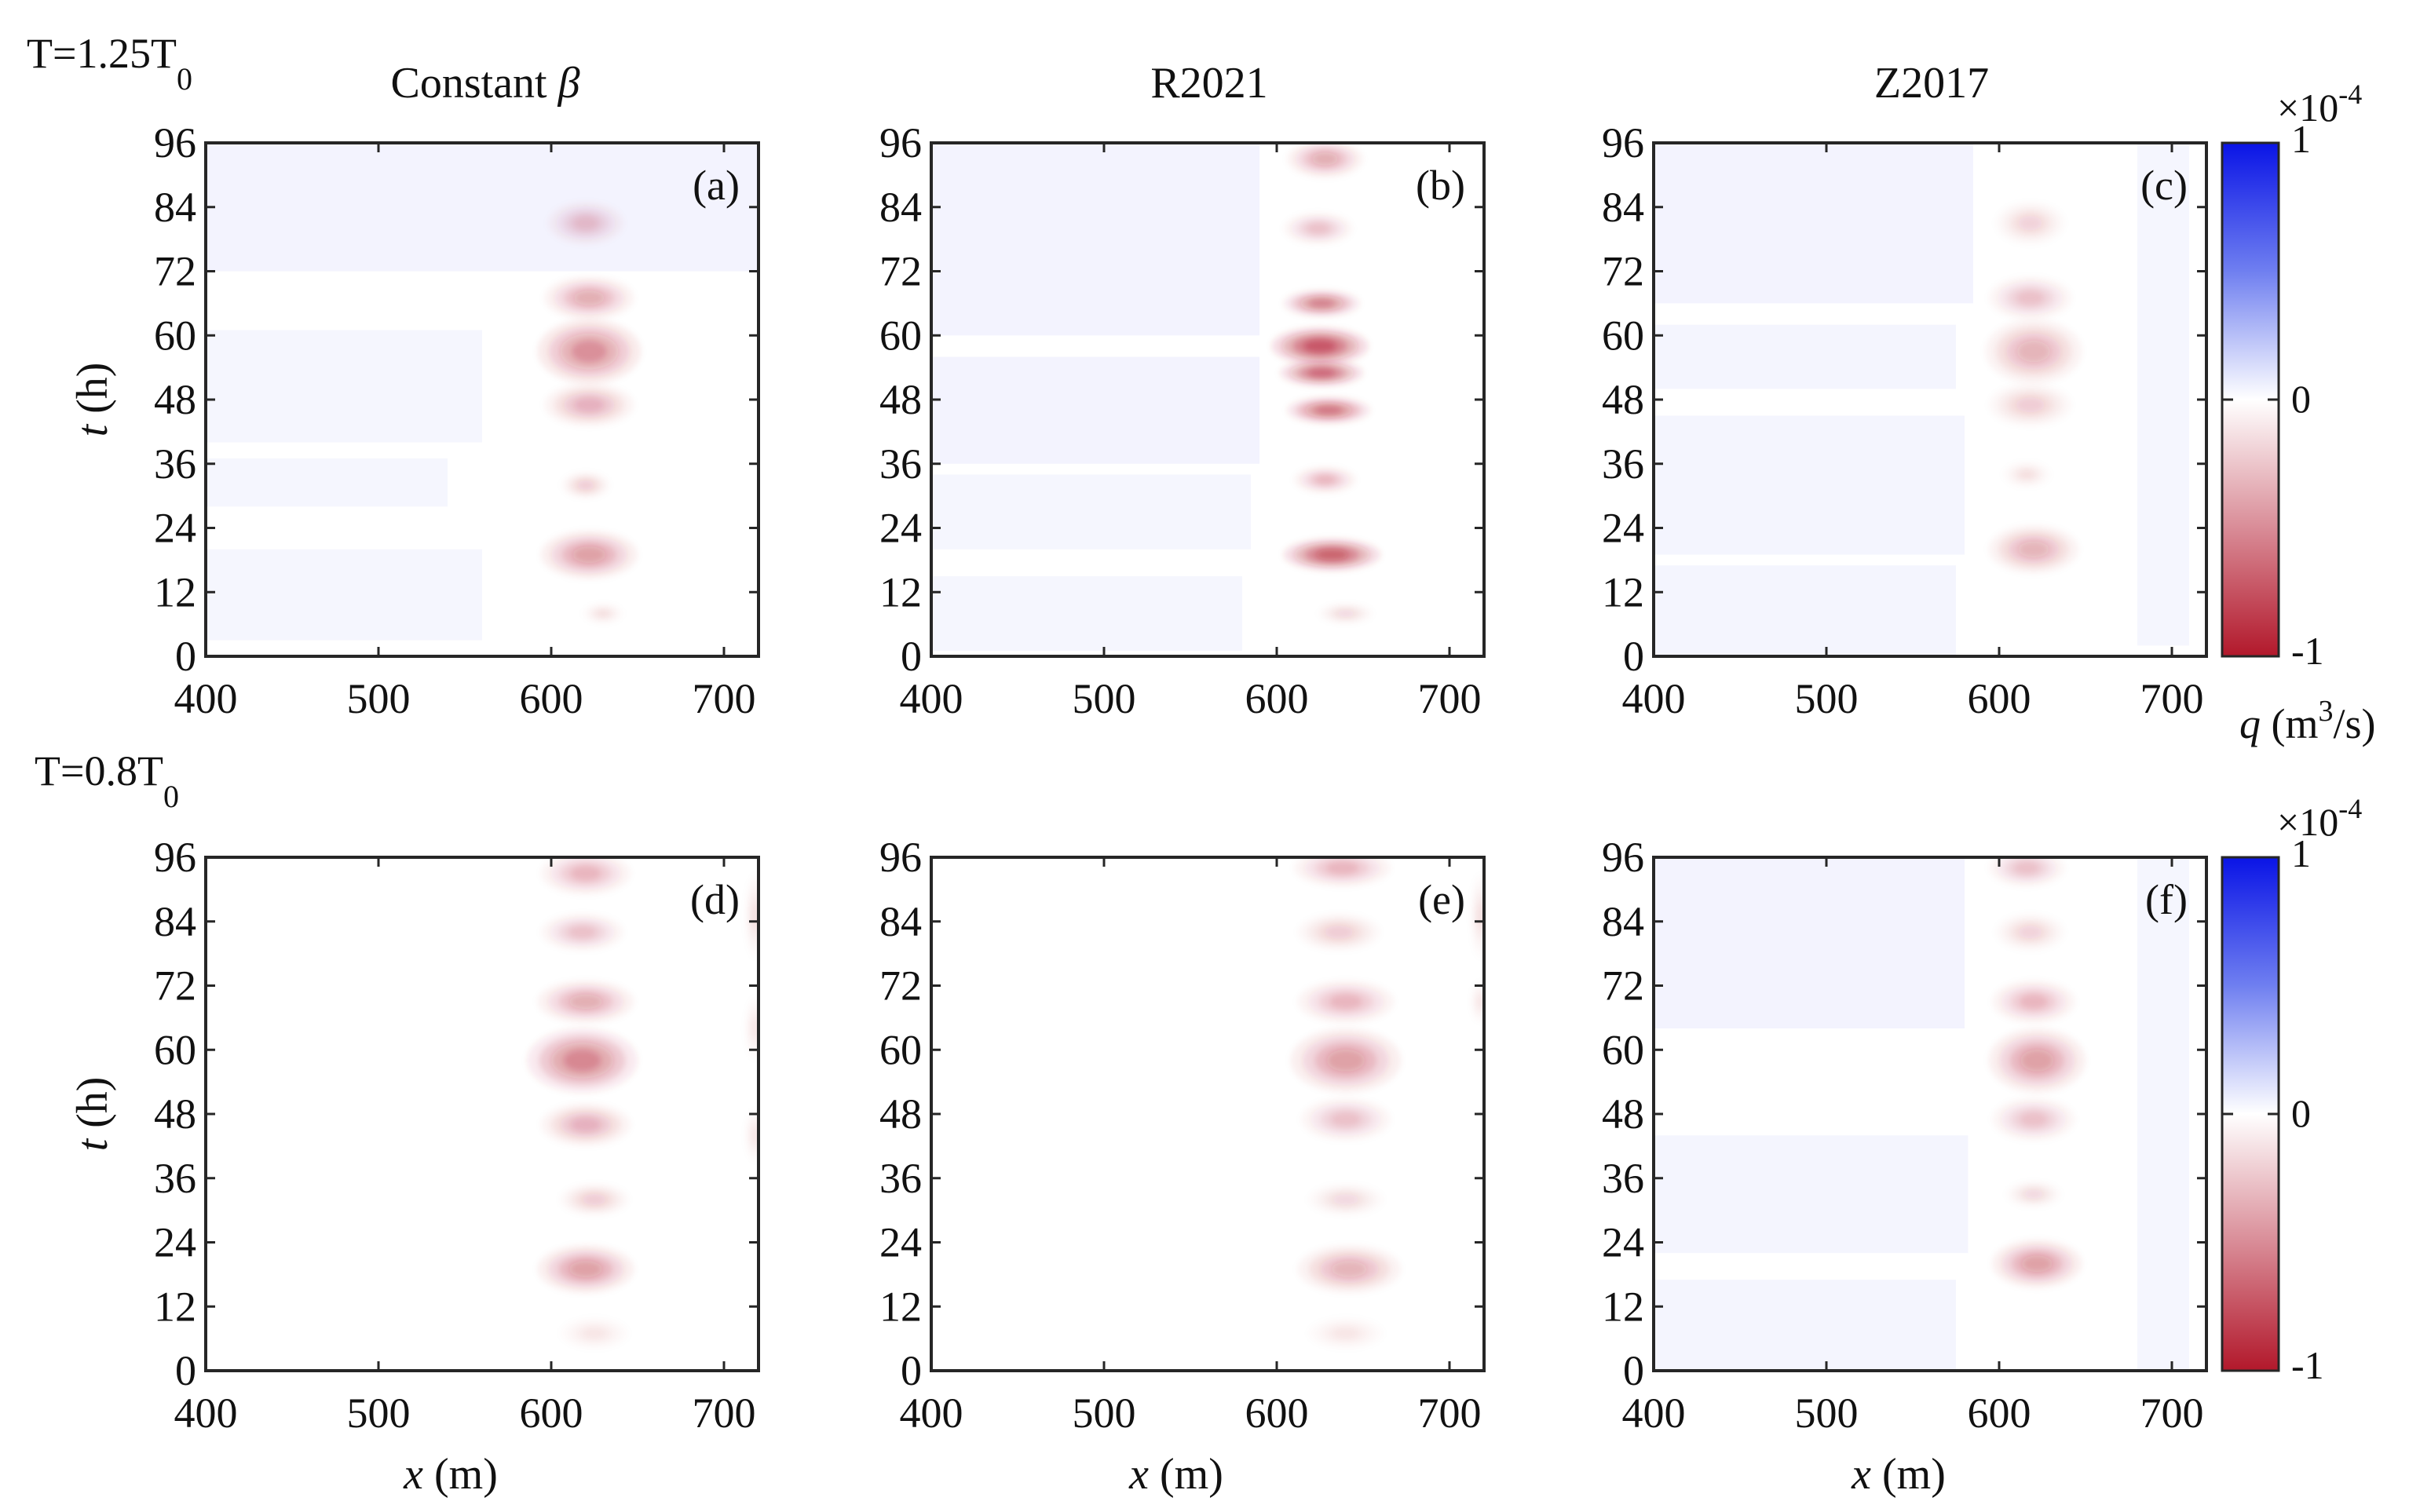  I want to click on colorbar-tick-label: 0, so click(2301, 399).